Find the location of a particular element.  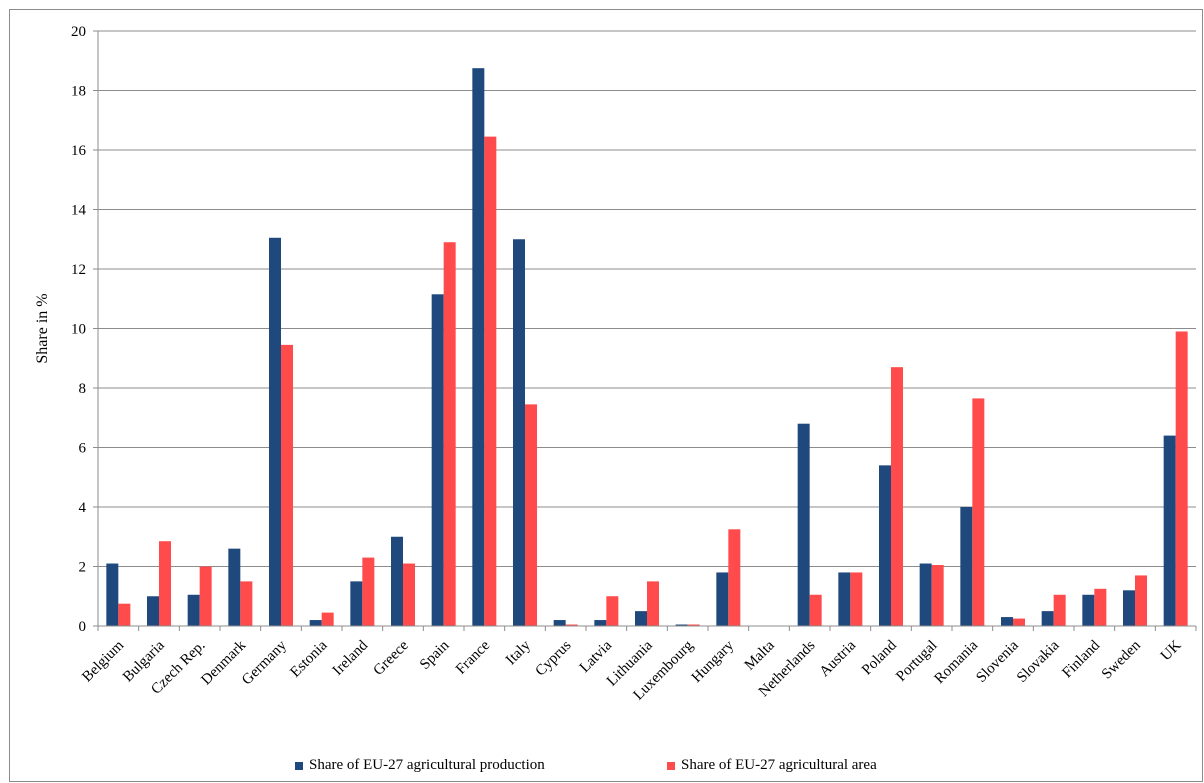

legend-item-area: Share of EU-27 agricultural area is located at coordinates (772, 765).